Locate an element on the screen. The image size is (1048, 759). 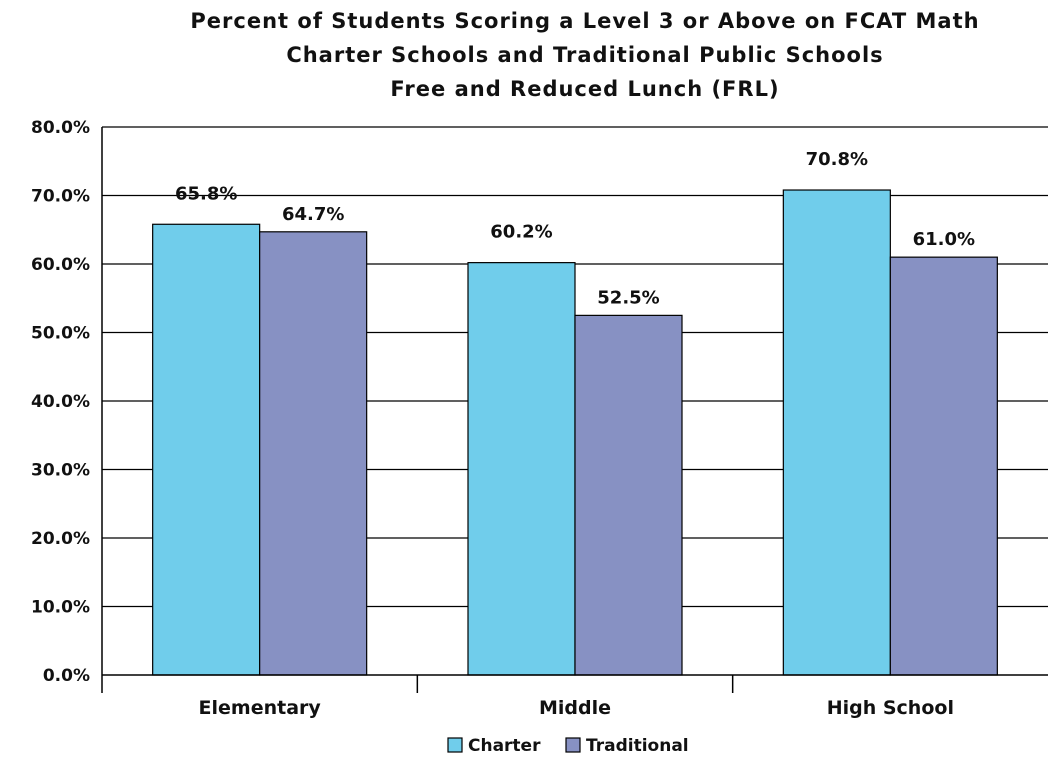
legend: Charter Traditional is located at coordinates (568, 746).